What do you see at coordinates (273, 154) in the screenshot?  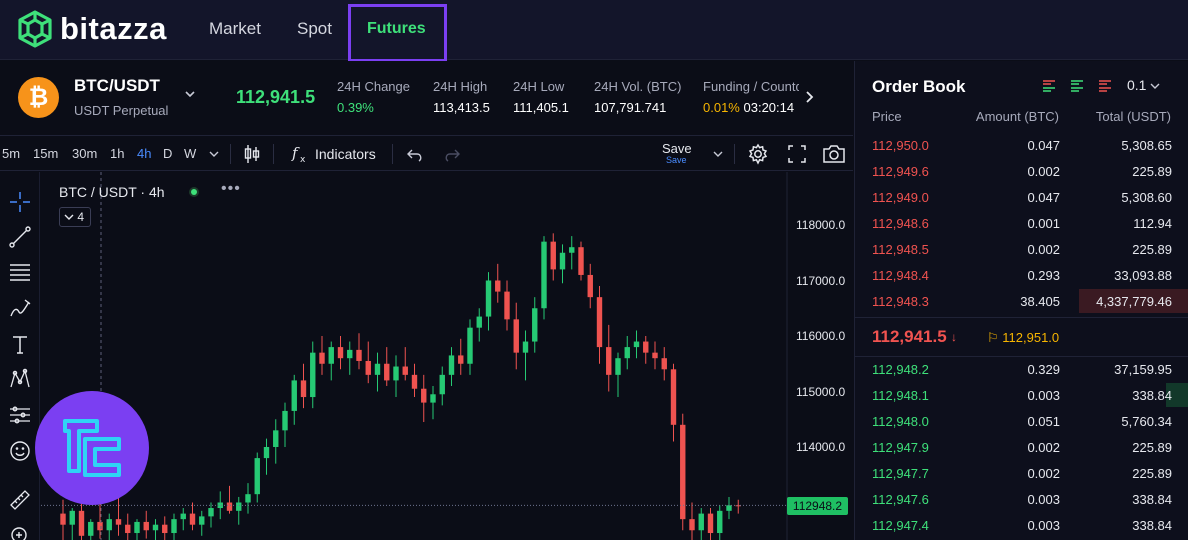 I see `toolbar-divider` at bounding box center [273, 154].